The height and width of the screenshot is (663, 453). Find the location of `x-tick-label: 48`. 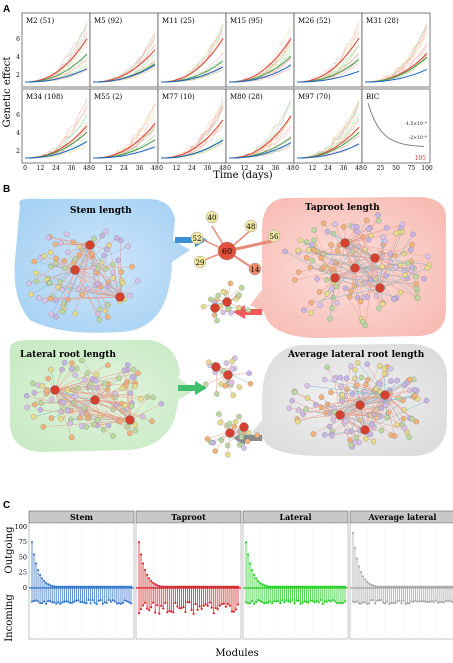

x-tick-label: 48 is located at coordinates (87, 168).